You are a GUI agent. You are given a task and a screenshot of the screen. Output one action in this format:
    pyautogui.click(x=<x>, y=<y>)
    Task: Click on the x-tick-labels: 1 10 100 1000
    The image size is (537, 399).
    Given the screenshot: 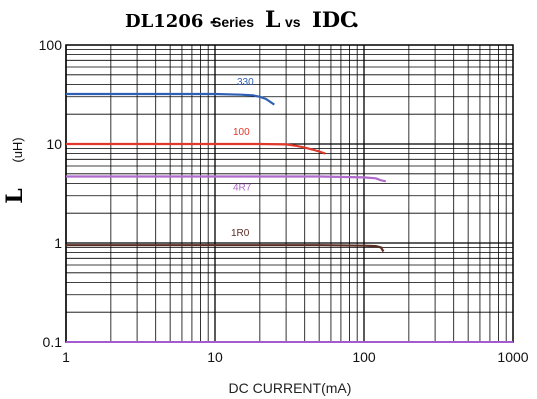 What is the action you would take?
    pyautogui.click(x=295, y=357)
    